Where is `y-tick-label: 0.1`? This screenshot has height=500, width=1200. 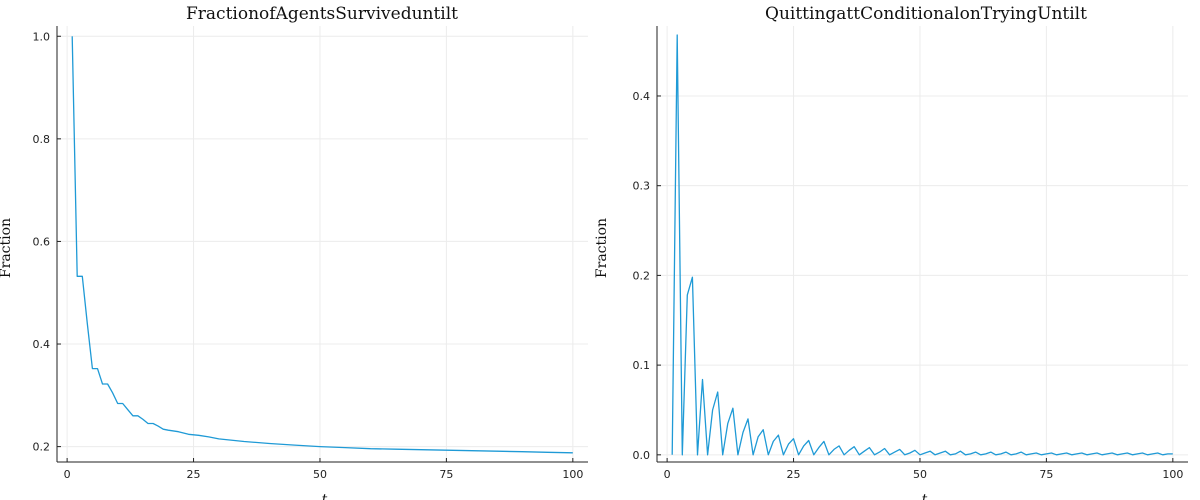 y-tick-label: 0.1 is located at coordinates (642, 365).